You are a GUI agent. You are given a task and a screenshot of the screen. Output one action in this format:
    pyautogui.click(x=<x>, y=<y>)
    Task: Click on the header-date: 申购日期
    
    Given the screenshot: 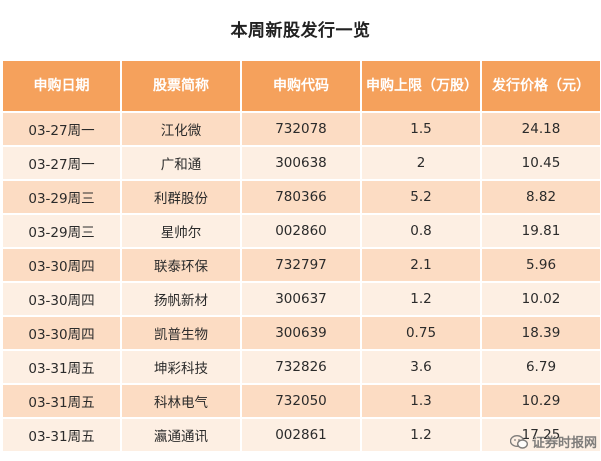 What is the action you would take?
    pyautogui.click(x=61, y=86)
    